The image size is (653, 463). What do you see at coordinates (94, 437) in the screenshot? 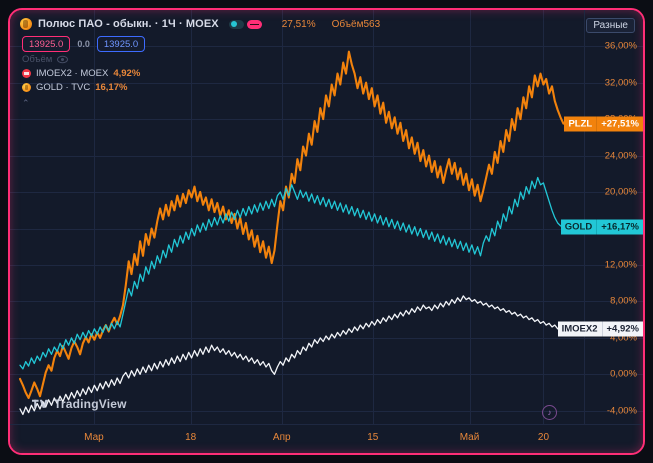
I see `time-axis-tick: Мар` at bounding box center [94, 437].